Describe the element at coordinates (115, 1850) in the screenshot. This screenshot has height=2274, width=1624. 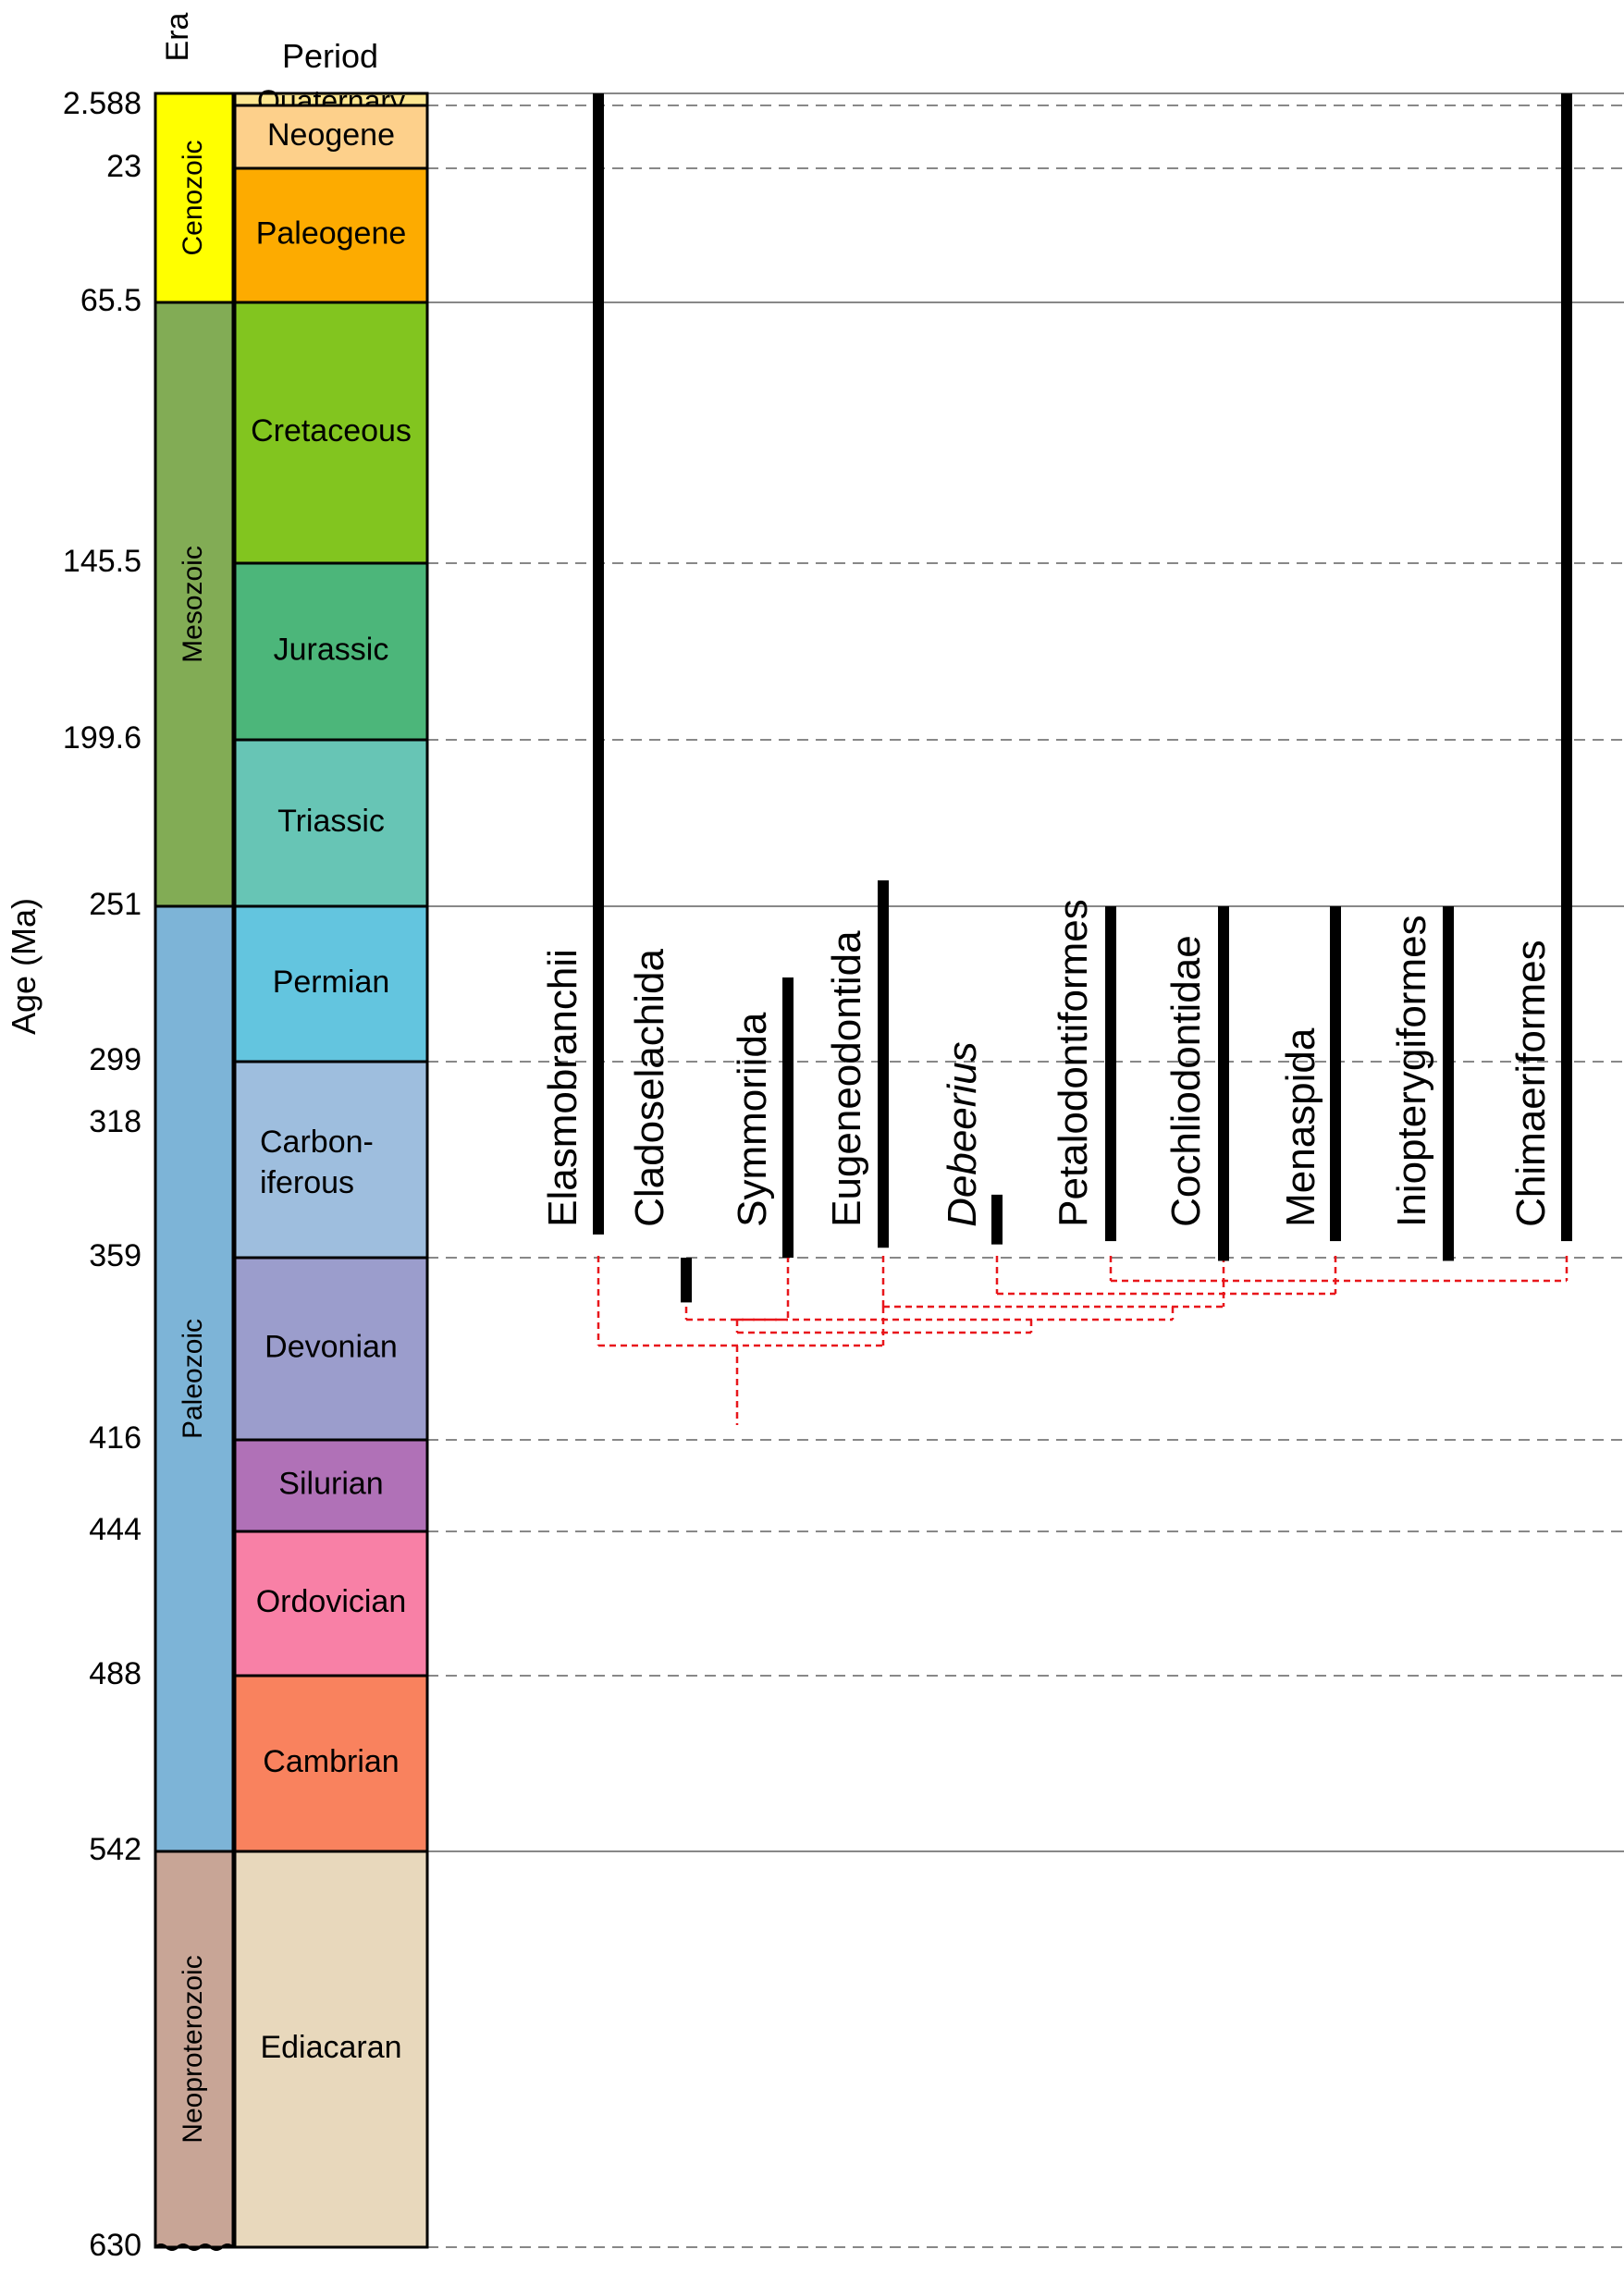
I see `age-tick-label: 542` at that location.